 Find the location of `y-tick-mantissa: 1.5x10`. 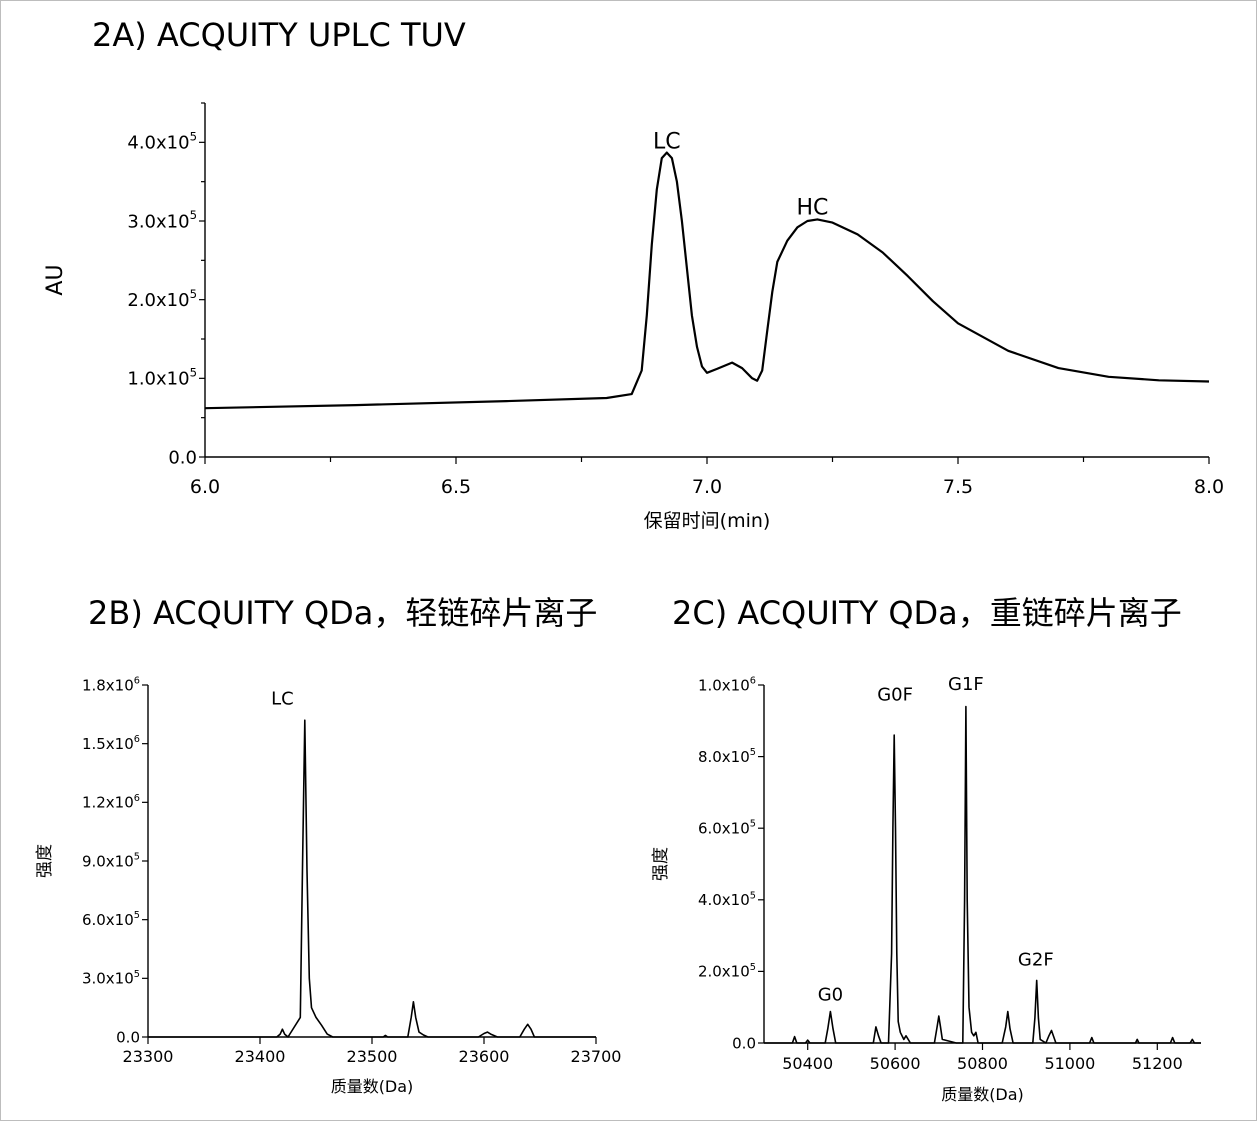

y-tick-mantissa: 1.5x10 is located at coordinates (108, 744).